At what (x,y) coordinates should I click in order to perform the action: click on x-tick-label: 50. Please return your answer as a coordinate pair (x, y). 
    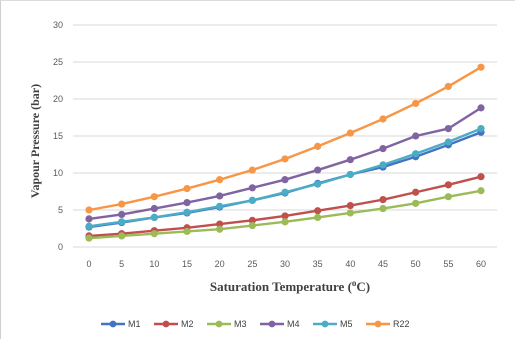
    Looking at the image, I should click on (416, 264).